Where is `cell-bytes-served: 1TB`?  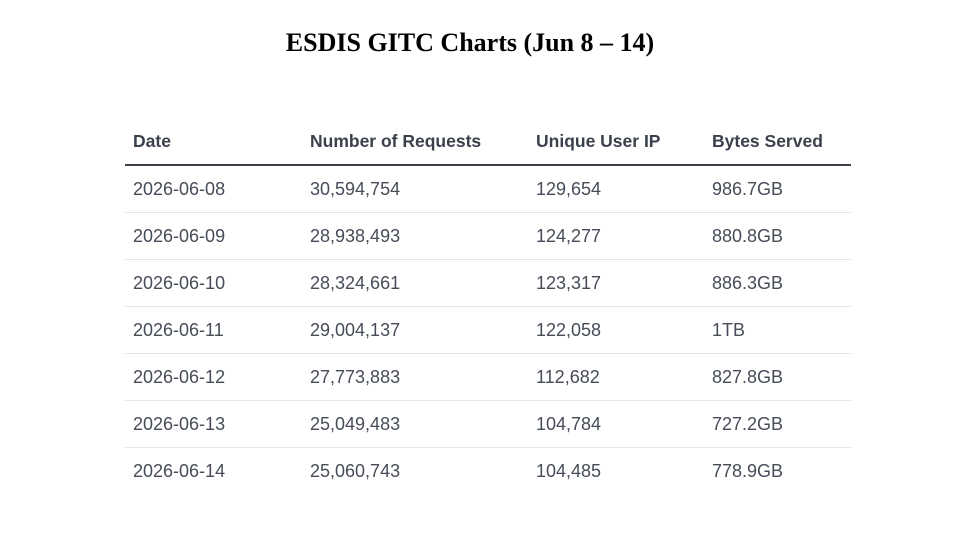 cell-bytes-served: 1TB is located at coordinates (777, 330).